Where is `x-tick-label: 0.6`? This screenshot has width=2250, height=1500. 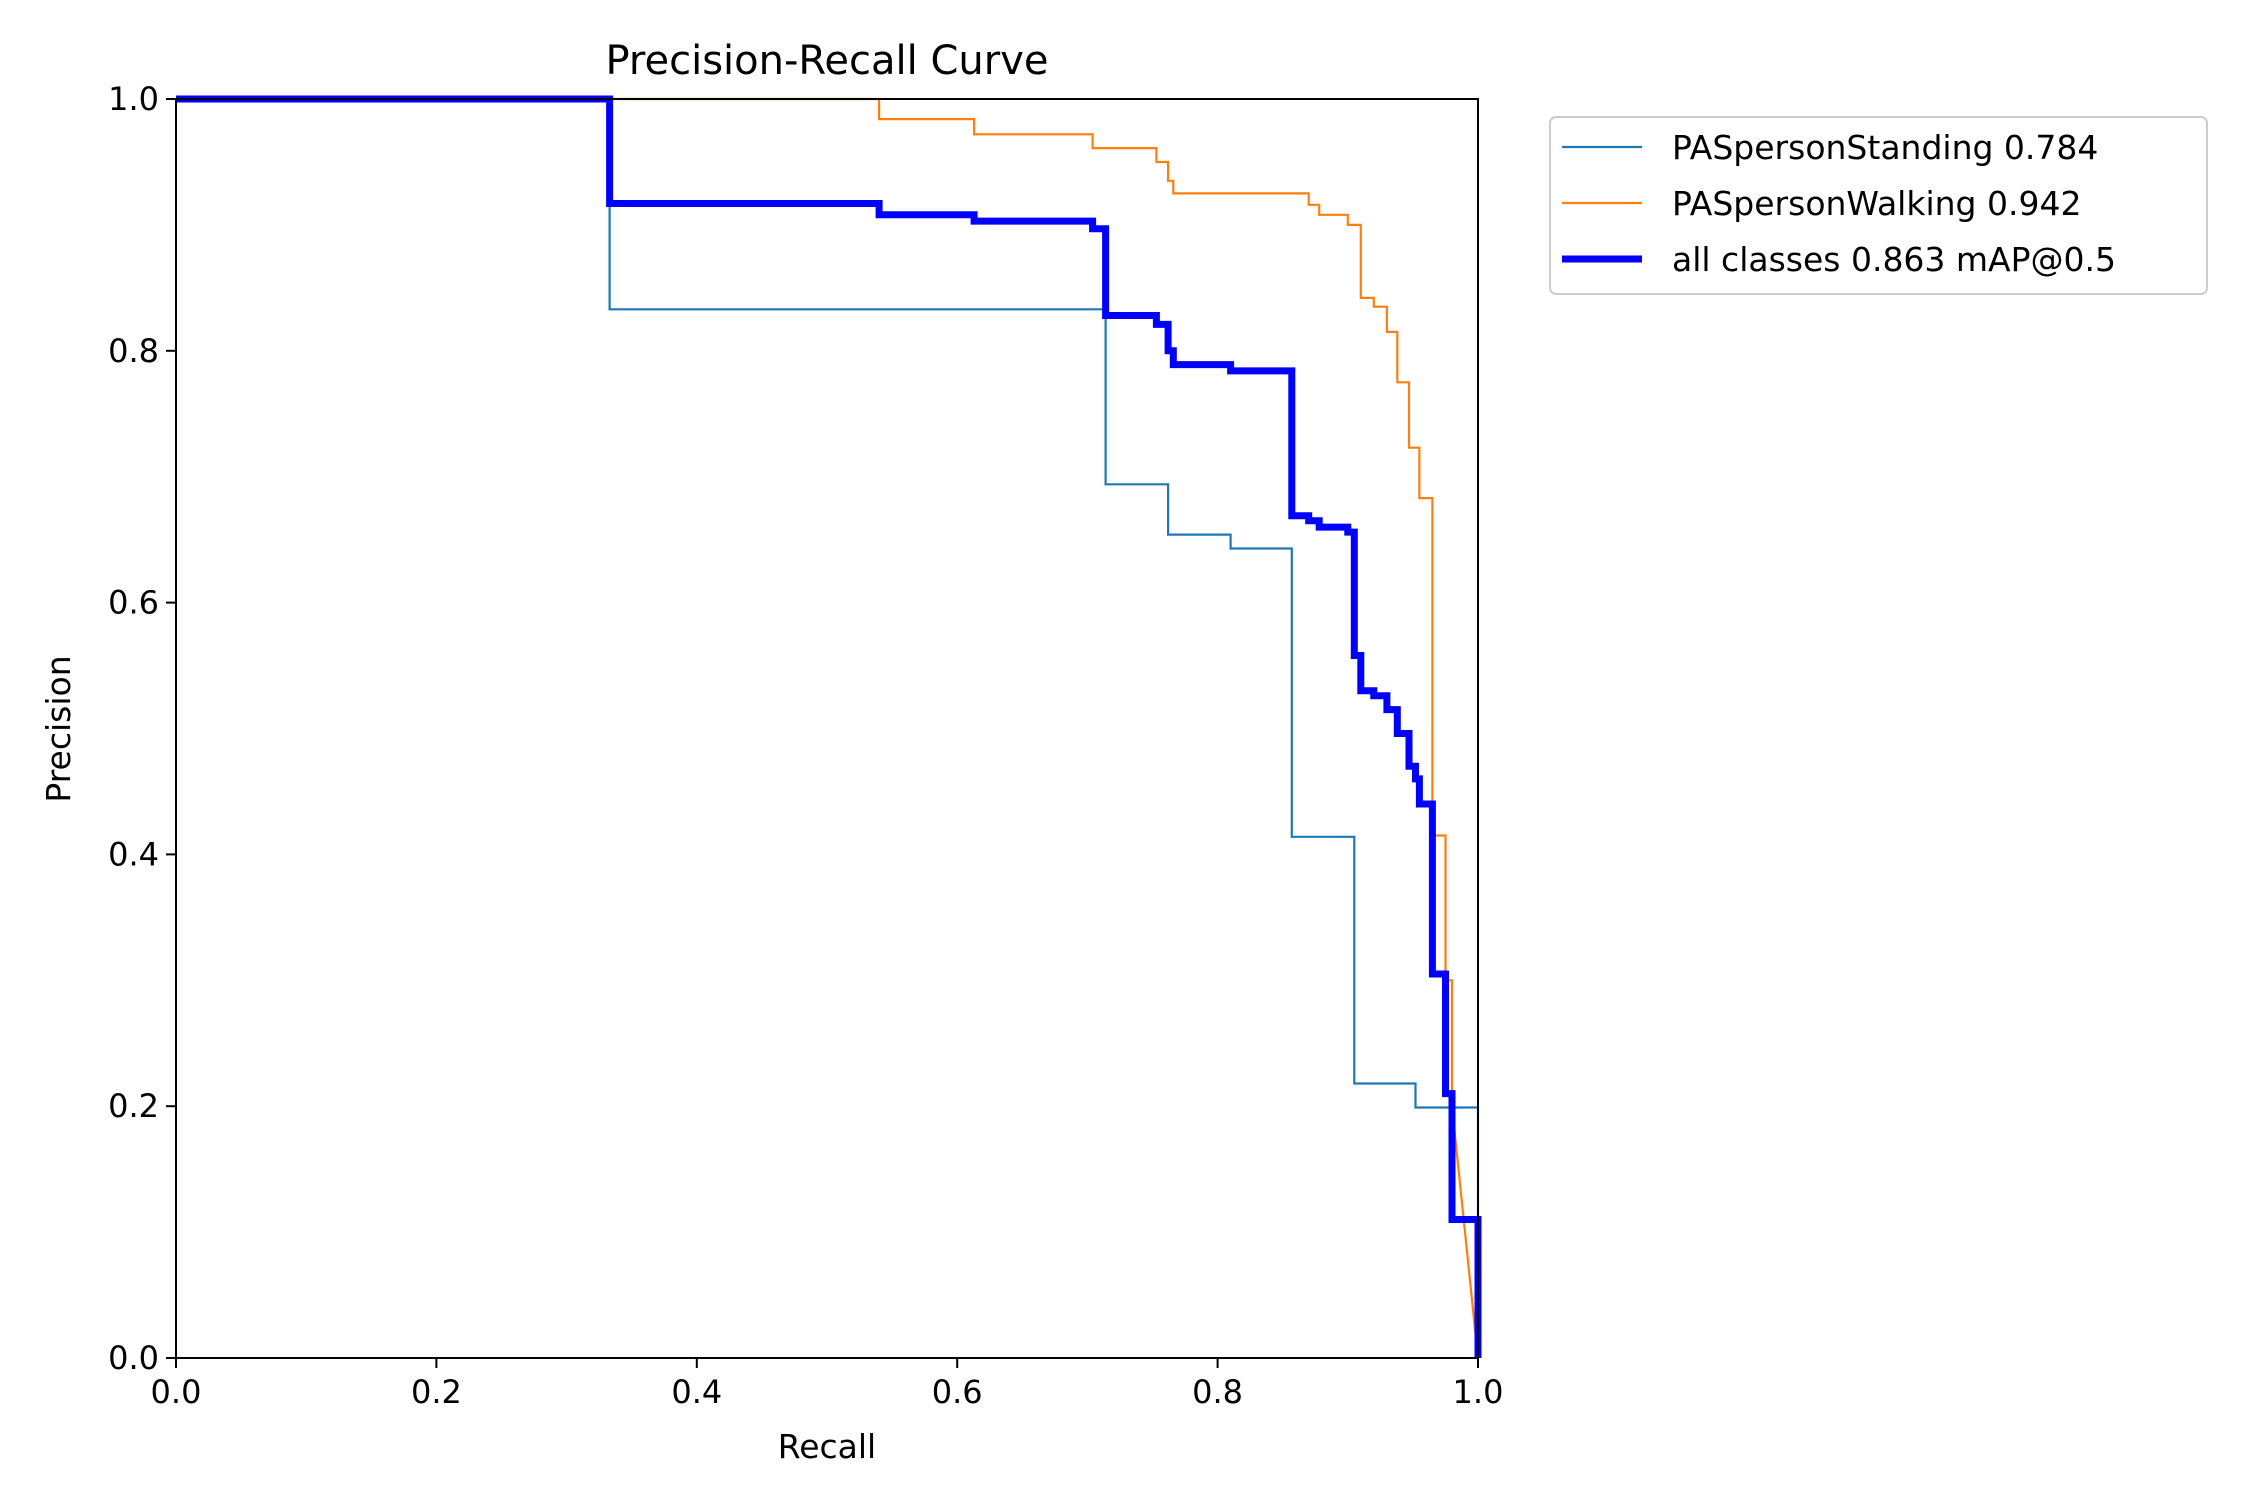
x-tick-label: 0.6 is located at coordinates (957, 1392).